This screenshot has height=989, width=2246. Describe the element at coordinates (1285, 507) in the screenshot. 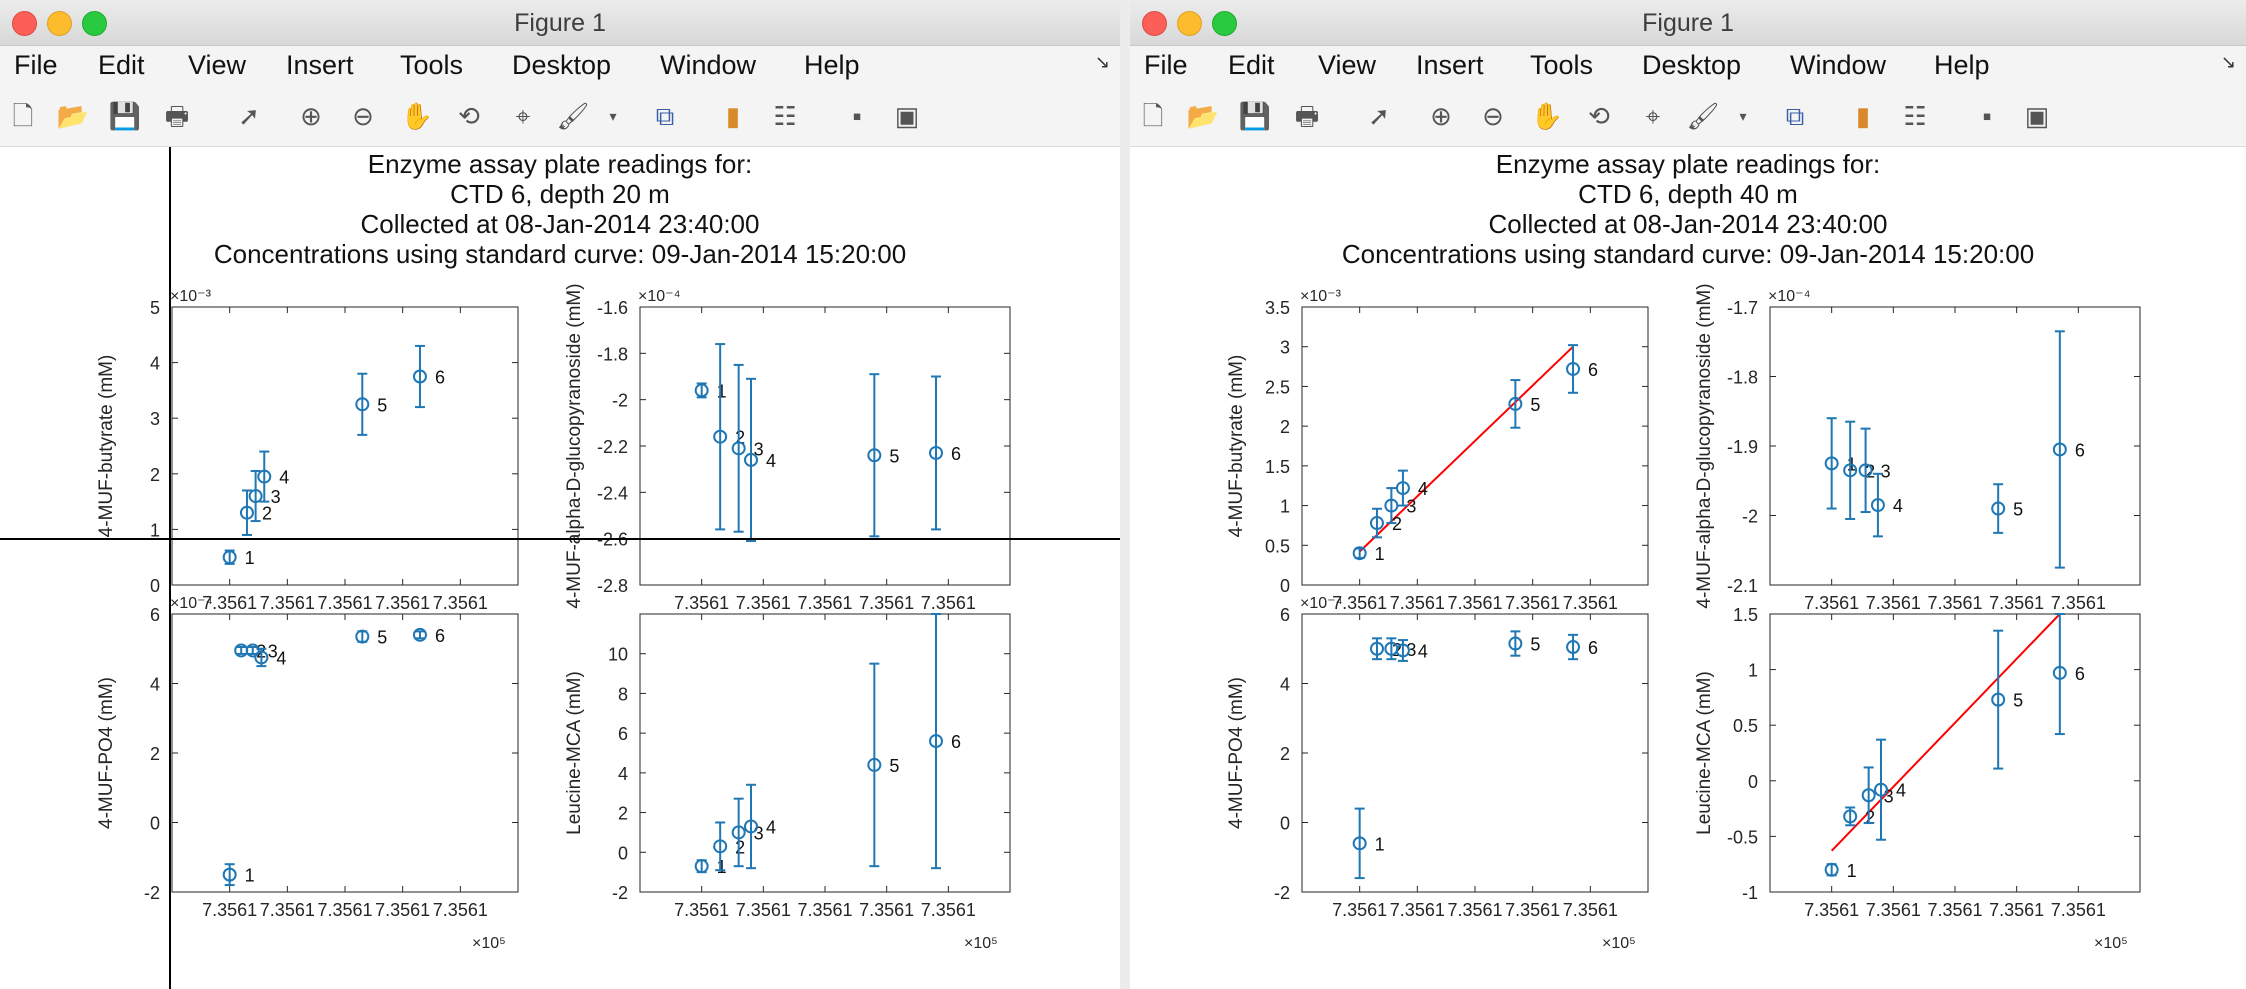

I see `y-tick-label: 1` at that location.